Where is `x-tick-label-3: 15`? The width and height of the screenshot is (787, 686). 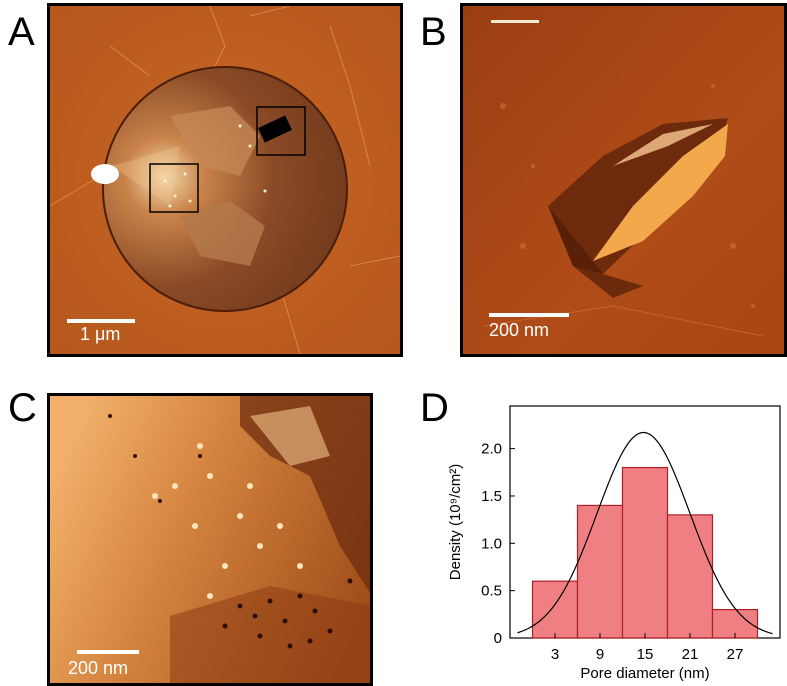
x-tick-label-3: 15 is located at coordinates (645, 654).